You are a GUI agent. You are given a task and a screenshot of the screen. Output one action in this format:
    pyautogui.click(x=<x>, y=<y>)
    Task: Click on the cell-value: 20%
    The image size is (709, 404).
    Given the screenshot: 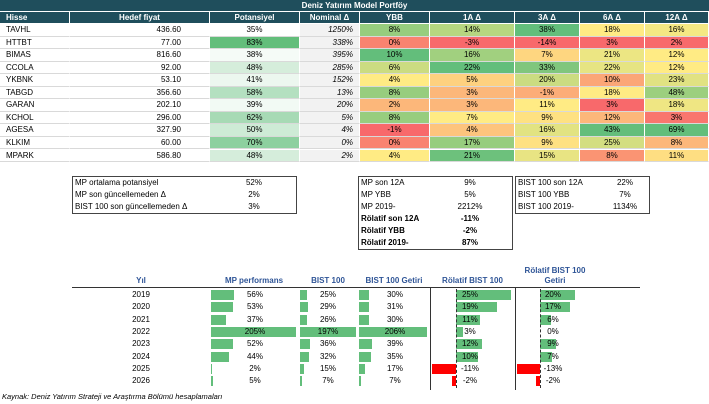 What is the action you would take?
    pyautogui.click(x=552, y=294)
    